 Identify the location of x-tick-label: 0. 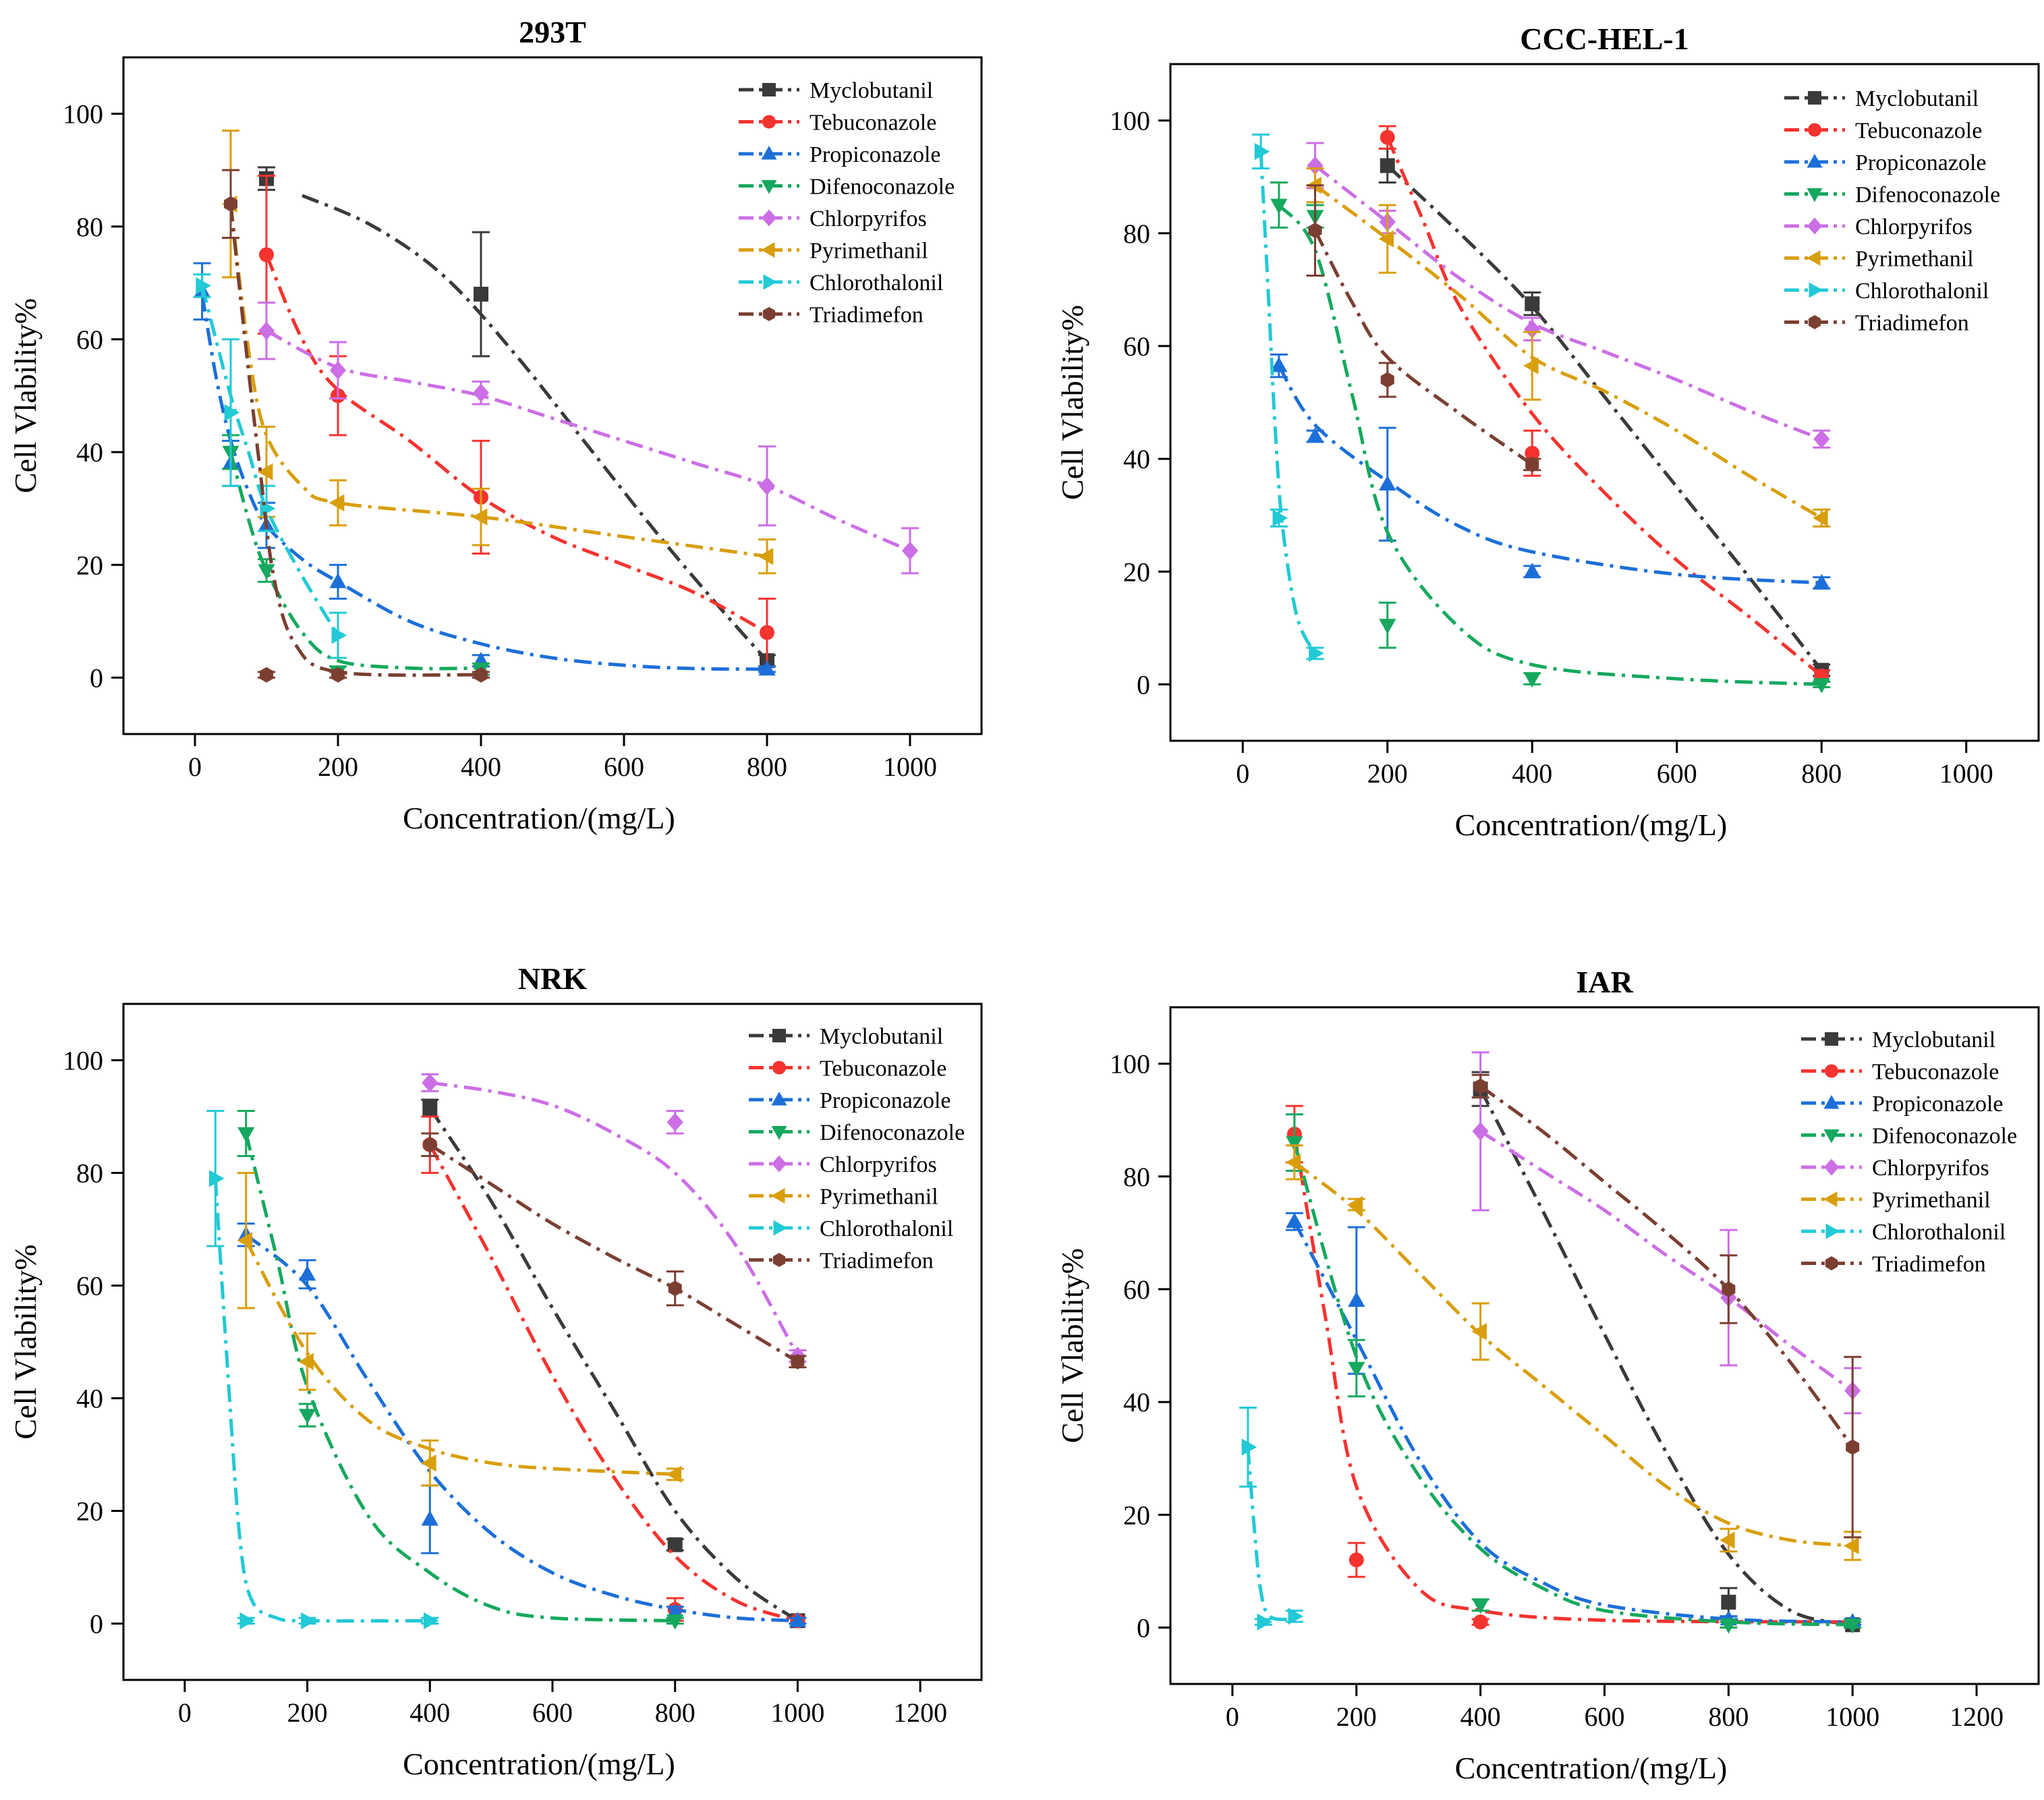
(1232, 1717).